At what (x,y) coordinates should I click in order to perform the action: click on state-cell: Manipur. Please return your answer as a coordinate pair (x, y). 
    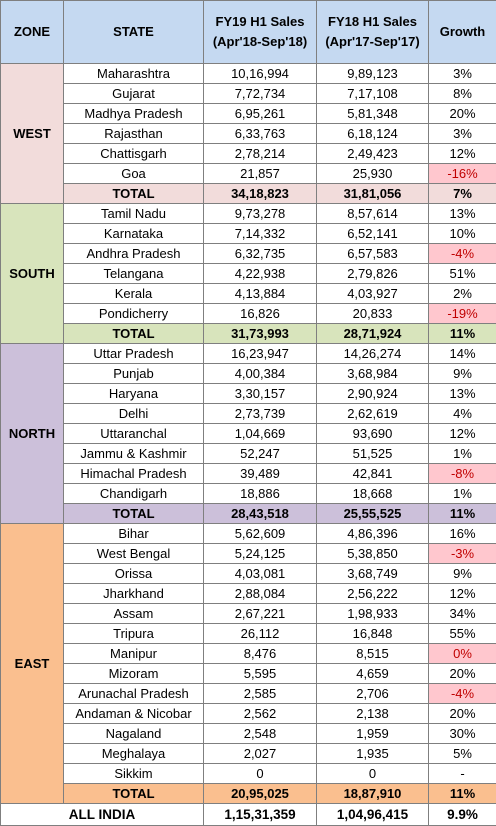
    Looking at the image, I should click on (134, 654).